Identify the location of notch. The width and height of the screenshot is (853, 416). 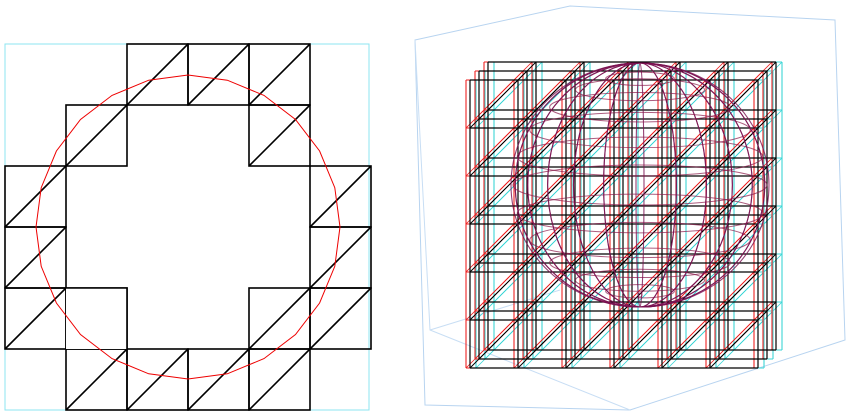
(96, 318).